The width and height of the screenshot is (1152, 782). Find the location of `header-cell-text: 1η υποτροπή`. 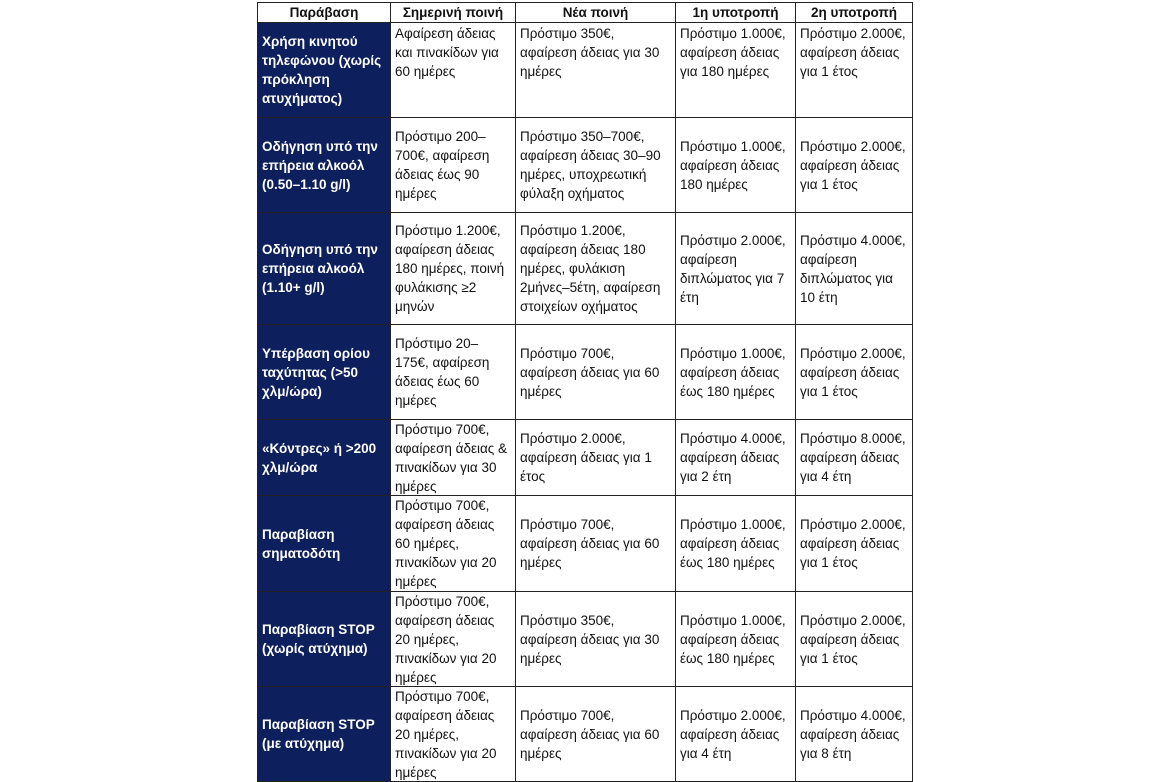

header-cell-text: 1η υποτροπή is located at coordinates (735, 12).